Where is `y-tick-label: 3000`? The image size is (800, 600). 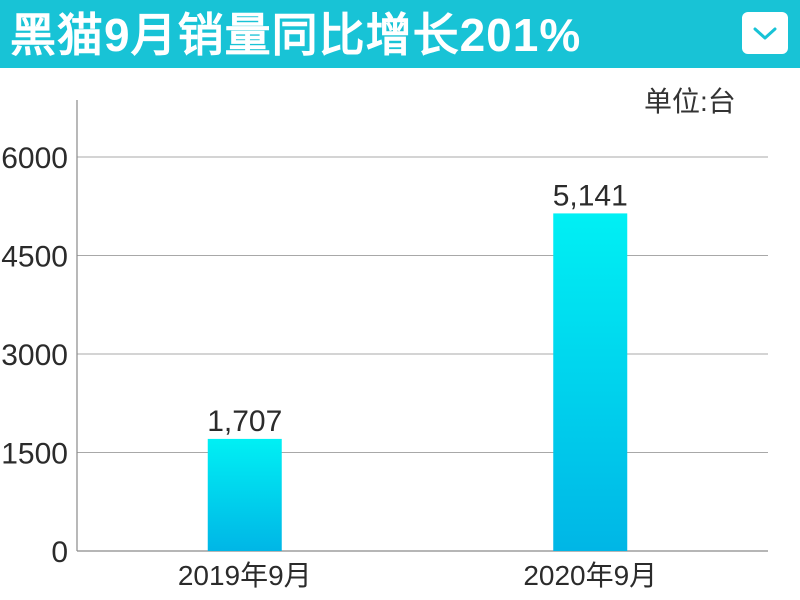 y-tick-label: 3000 is located at coordinates (34, 355).